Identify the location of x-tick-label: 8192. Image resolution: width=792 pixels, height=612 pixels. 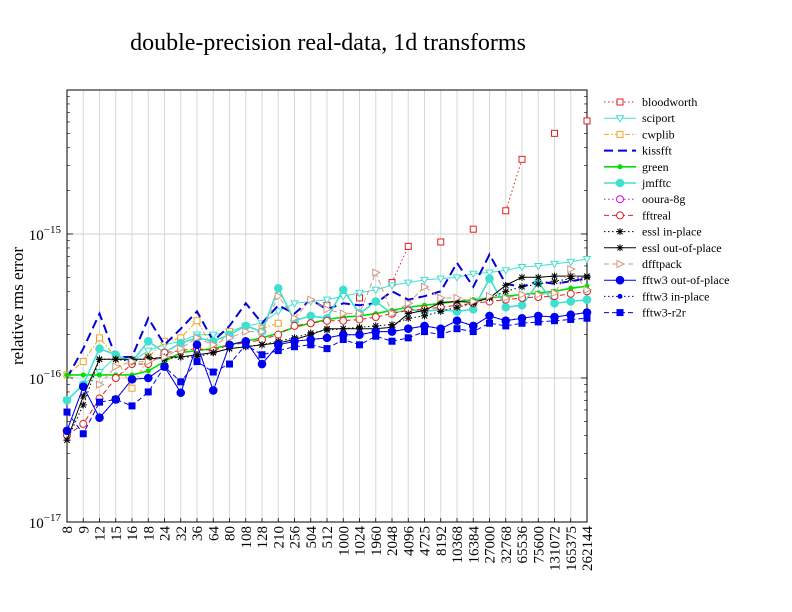
(442, 541).